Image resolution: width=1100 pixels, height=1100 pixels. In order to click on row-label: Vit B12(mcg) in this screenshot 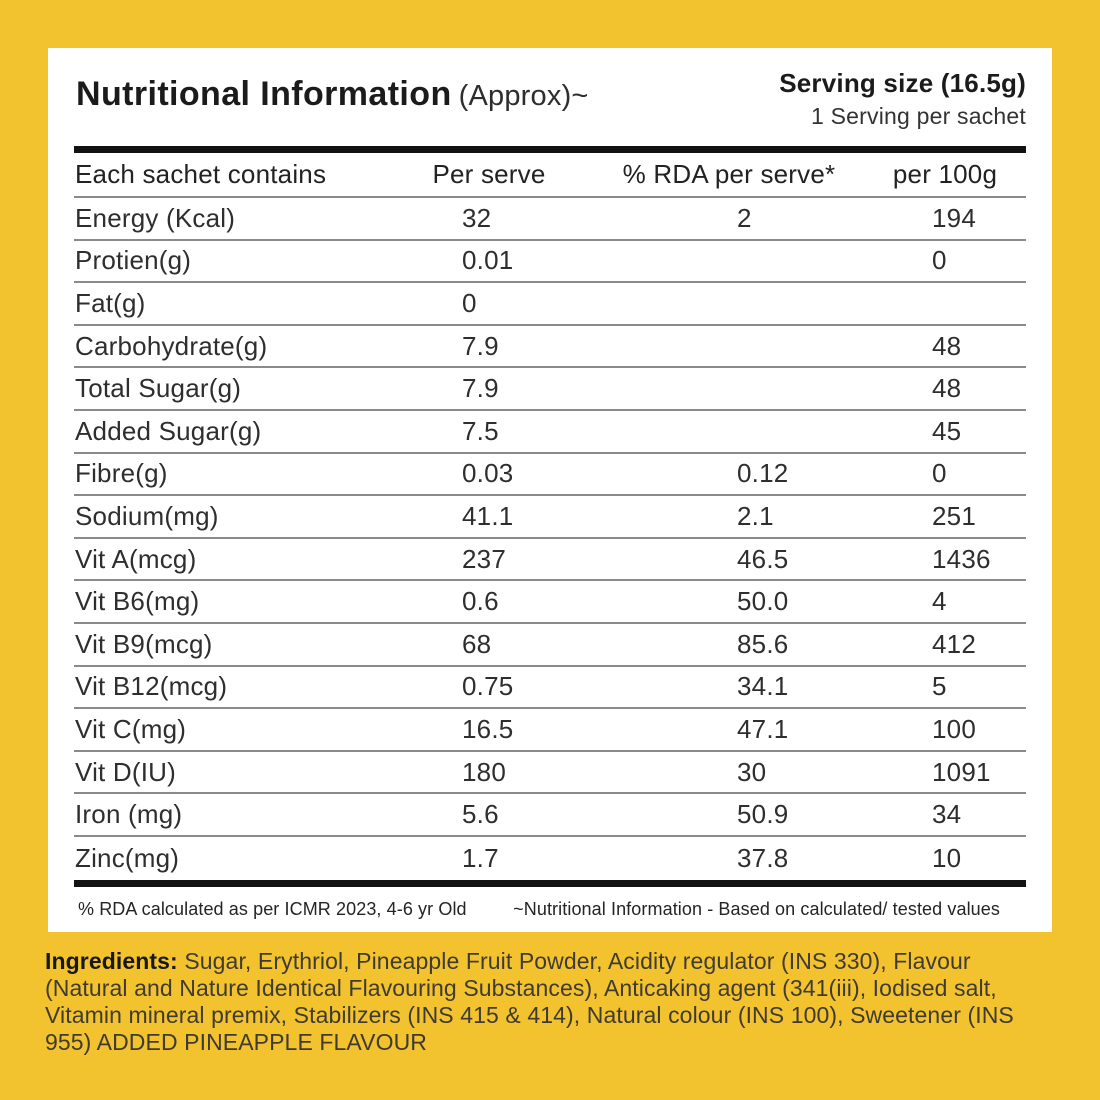, I will do `click(151, 686)`.